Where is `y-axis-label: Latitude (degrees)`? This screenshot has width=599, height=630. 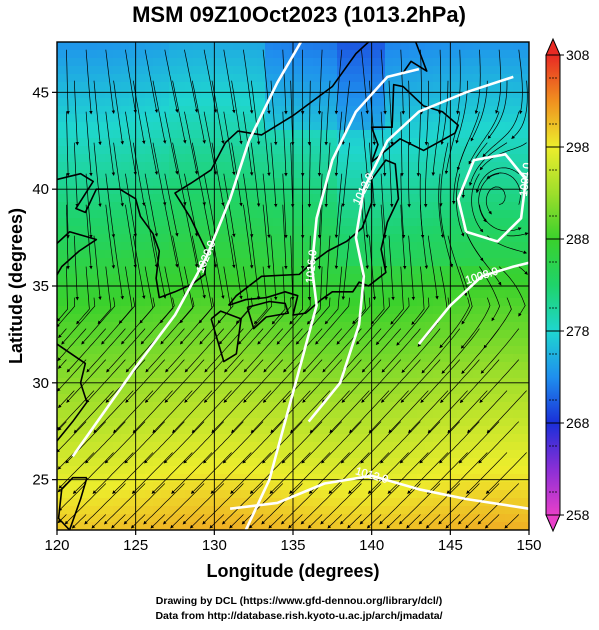
y-axis-label: Latitude (degrees) is located at coordinates (16, 286).